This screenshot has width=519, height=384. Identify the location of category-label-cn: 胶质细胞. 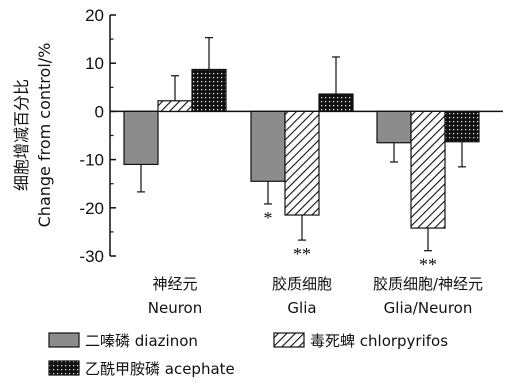
(302, 284).